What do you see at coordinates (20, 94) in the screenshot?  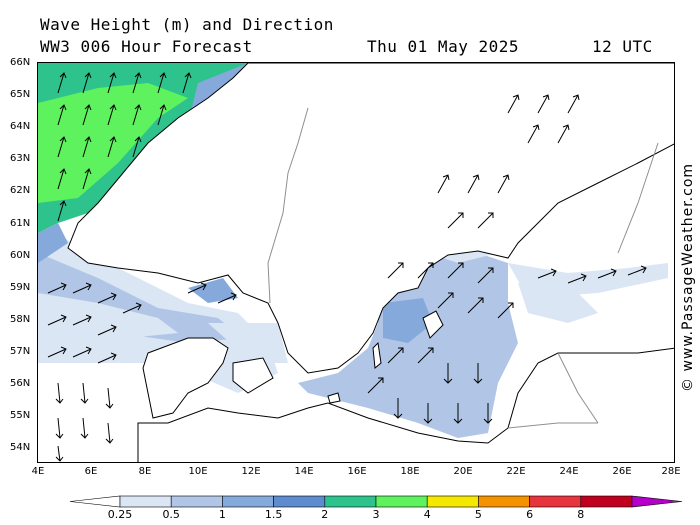 I see `lat-label: 65N` at bounding box center [20, 94].